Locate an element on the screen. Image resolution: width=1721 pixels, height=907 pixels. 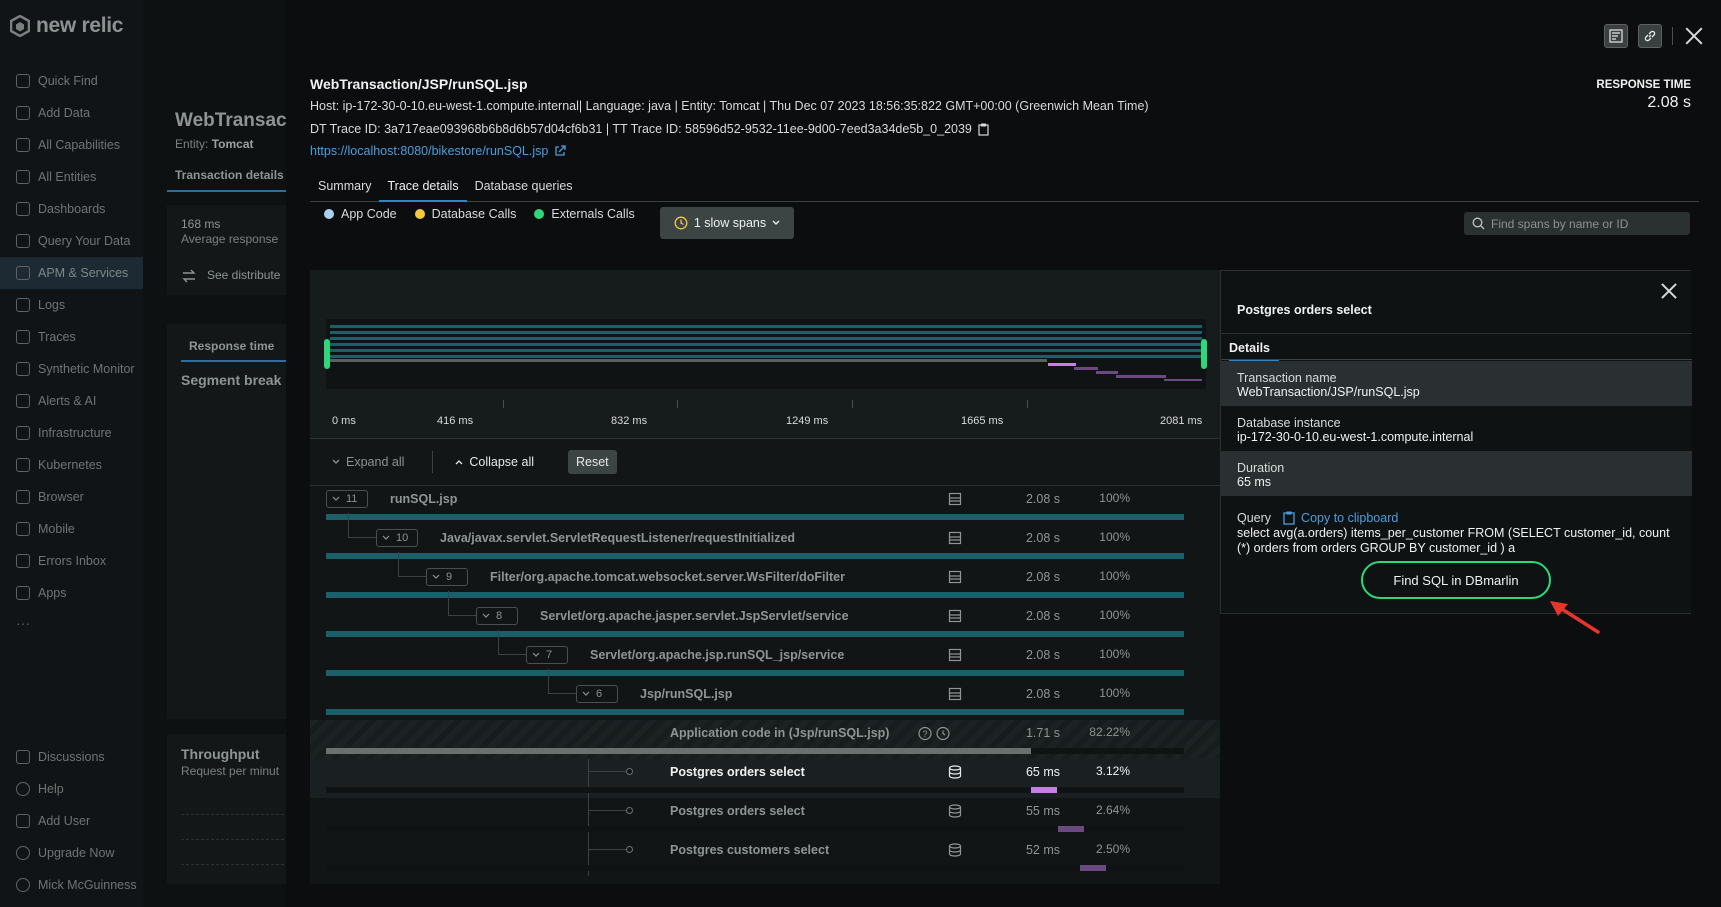
close-modal-icon is located at coordinates (1694, 36).